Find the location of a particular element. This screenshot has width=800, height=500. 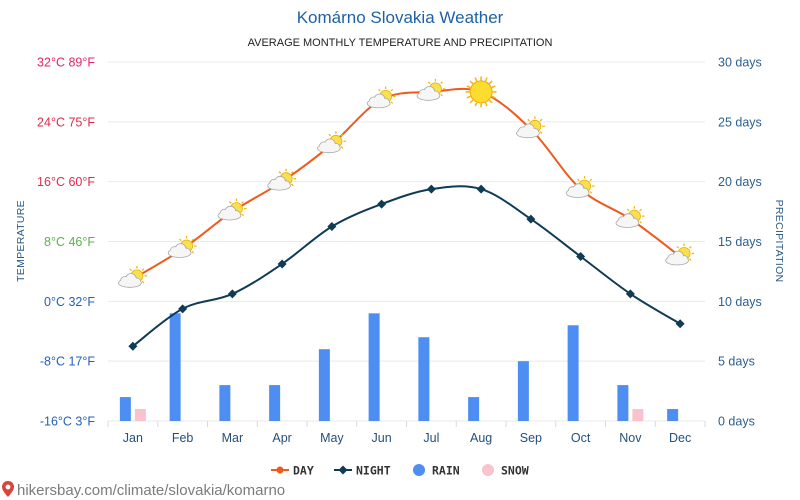

y-right-tick-label: 30 days is located at coordinates (740, 63).